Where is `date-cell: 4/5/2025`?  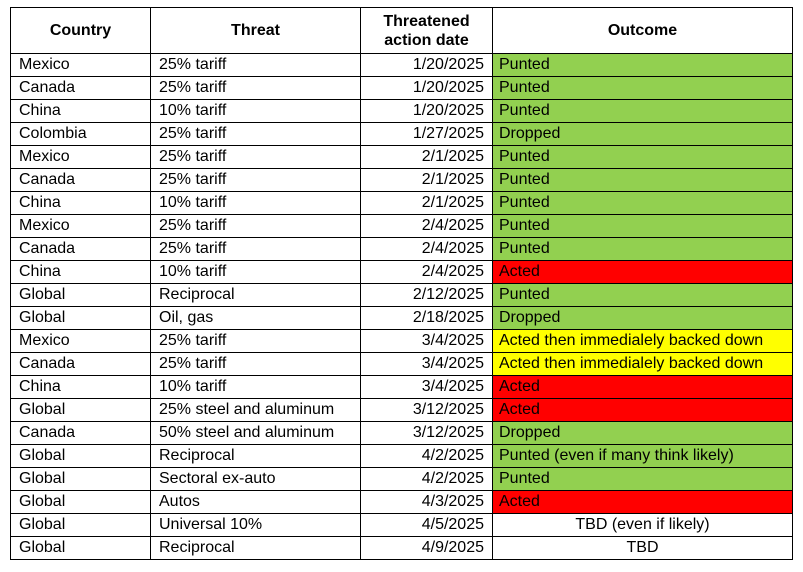 date-cell: 4/5/2025 is located at coordinates (426, 525).